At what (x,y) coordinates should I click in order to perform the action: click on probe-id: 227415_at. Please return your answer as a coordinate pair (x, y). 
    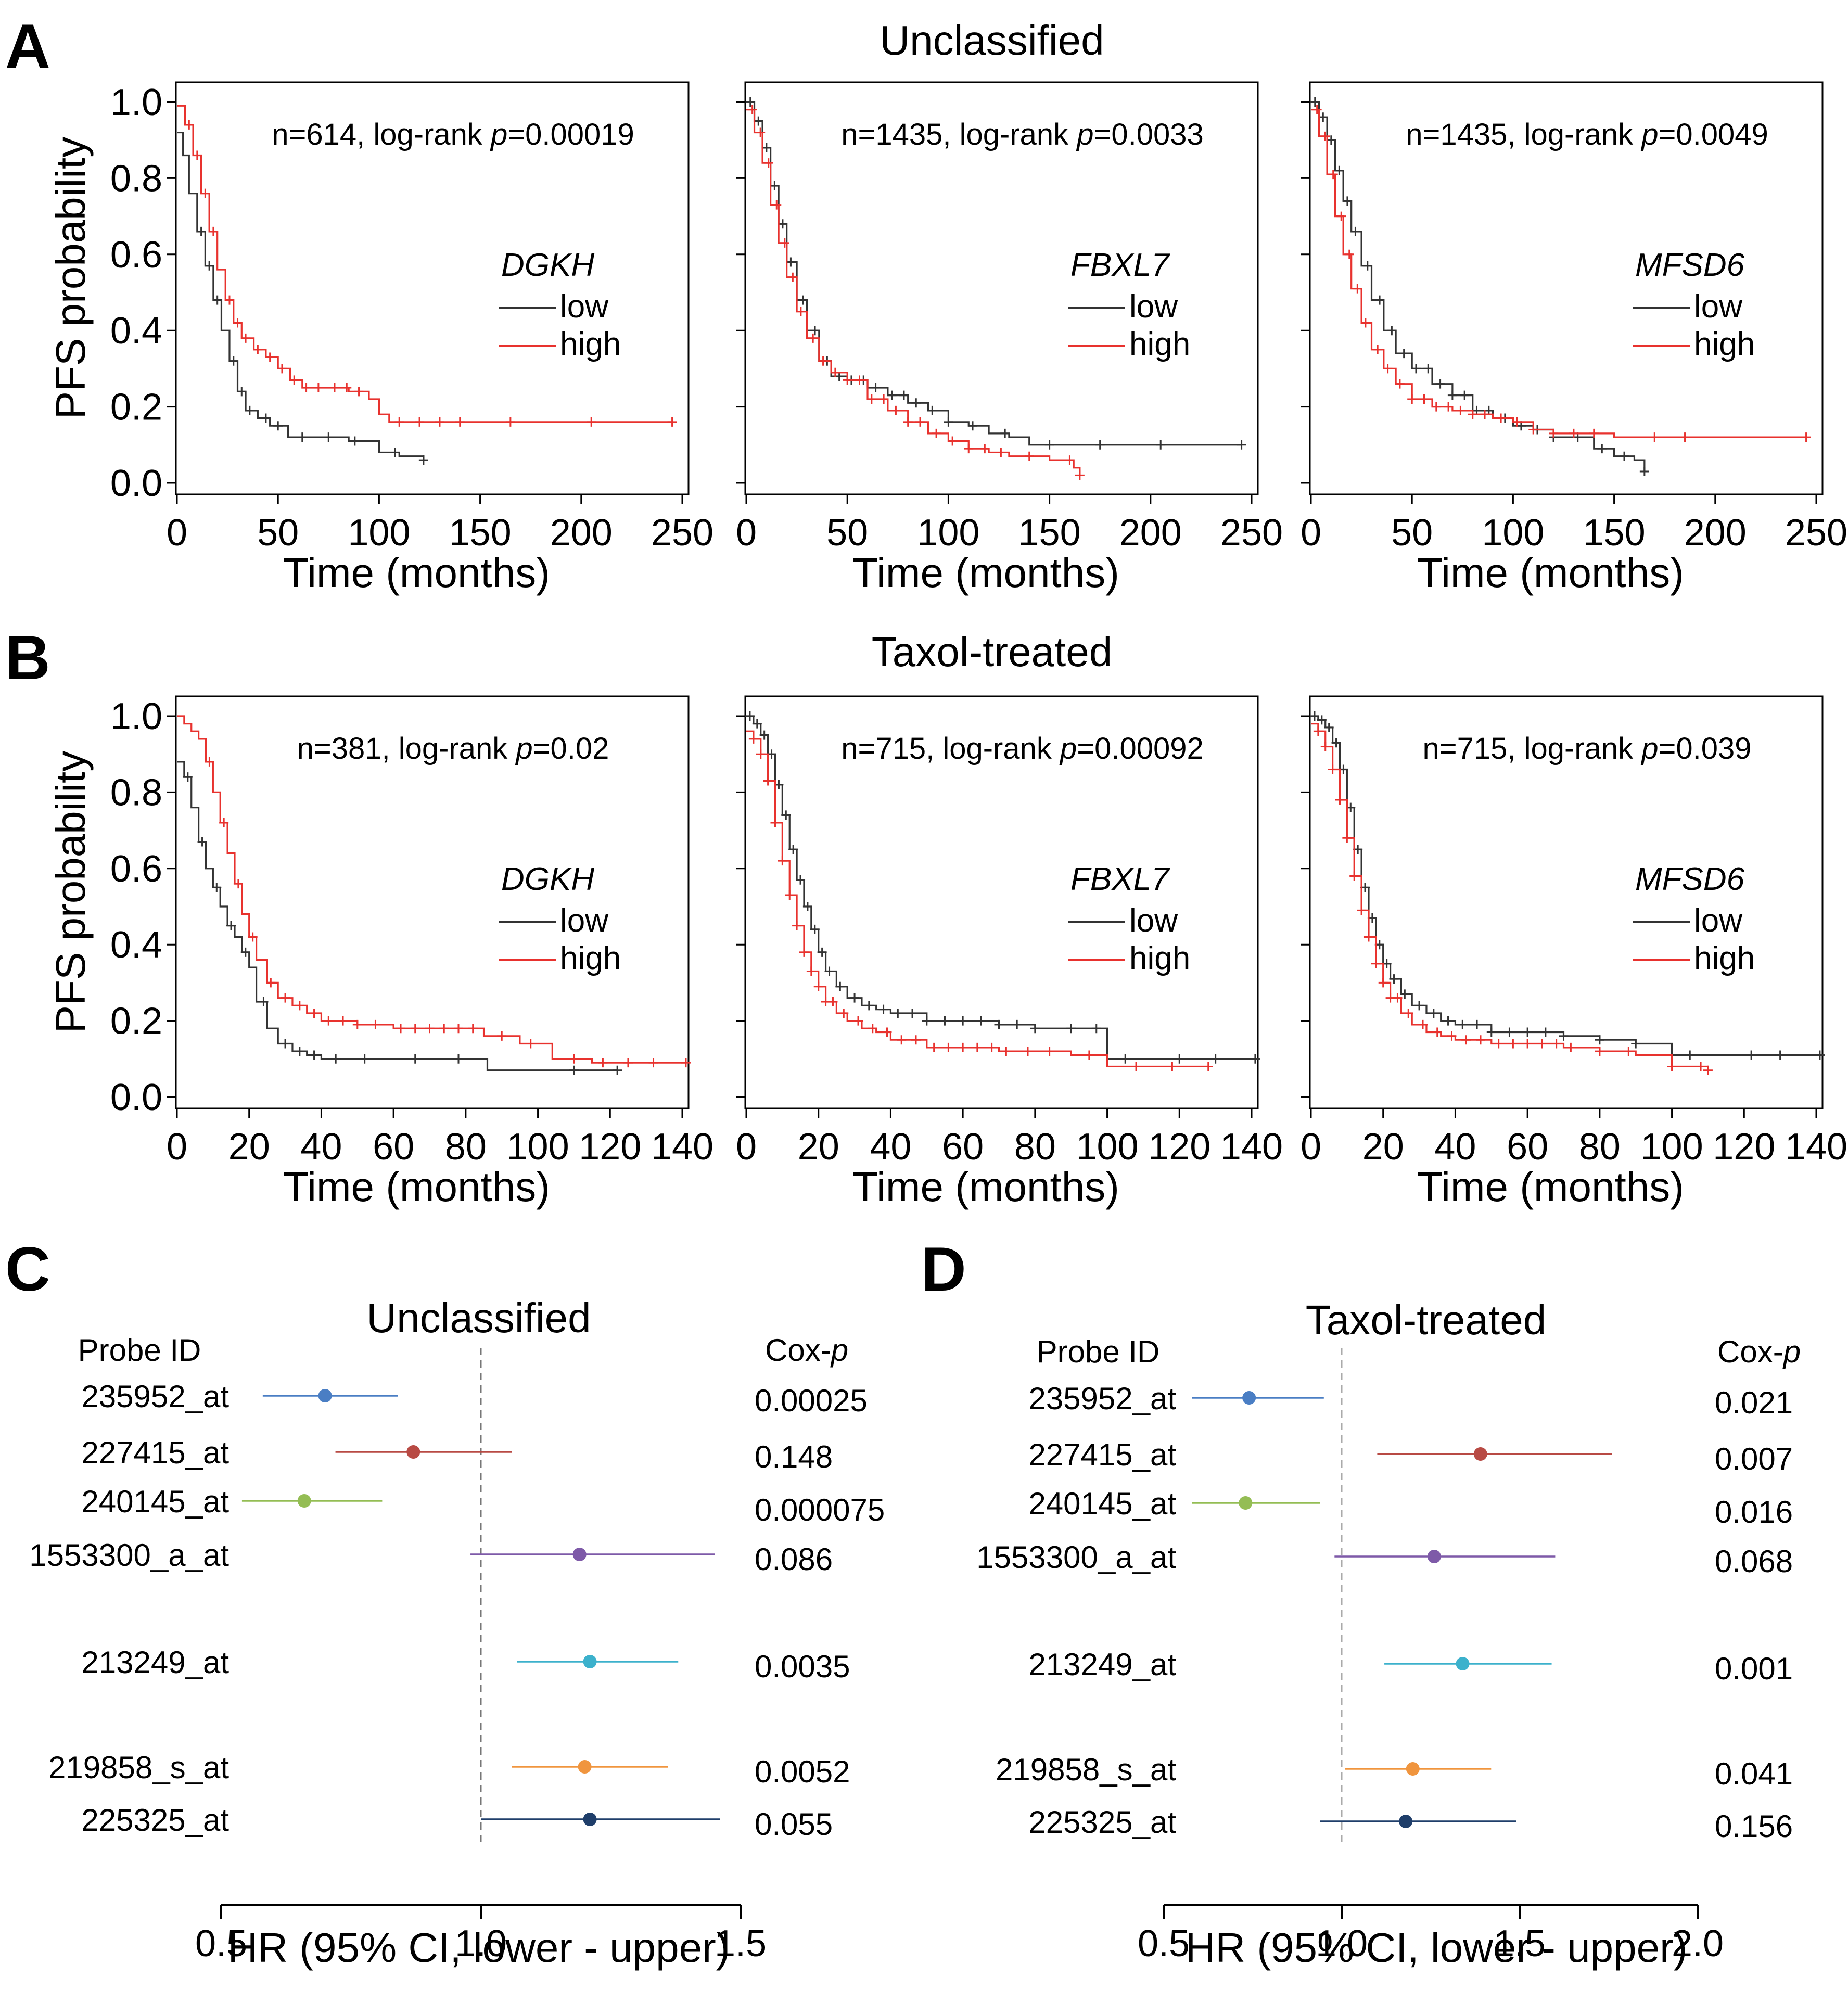
    Looking at the image, I should click on (1102, 1454).